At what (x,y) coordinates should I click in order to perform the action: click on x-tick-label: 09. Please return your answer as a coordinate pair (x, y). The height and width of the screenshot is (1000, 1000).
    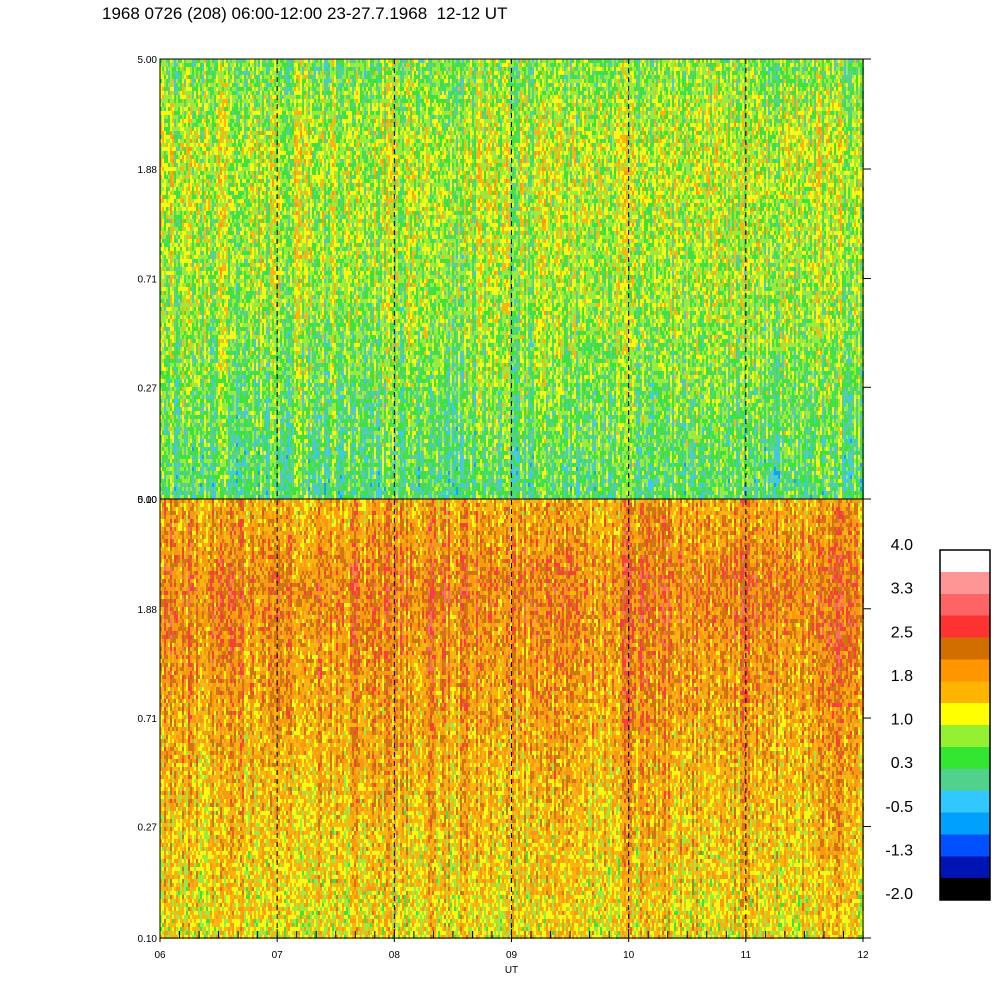
    Looking at the image, I should click on (512, 955).